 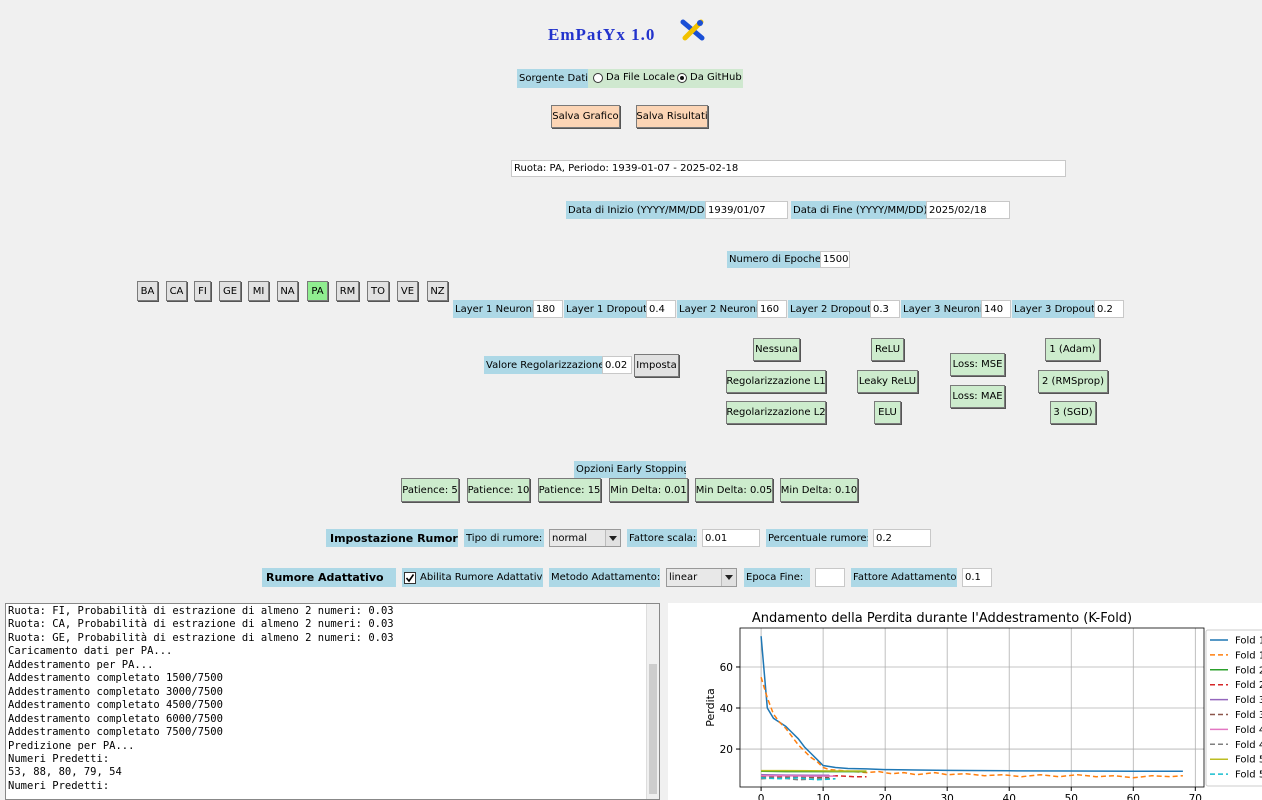 What do you see at coordinates (776, 412) in the screenshot?
I see `option-button: Regolarizzazione L2` at bounding box center [776, 412].